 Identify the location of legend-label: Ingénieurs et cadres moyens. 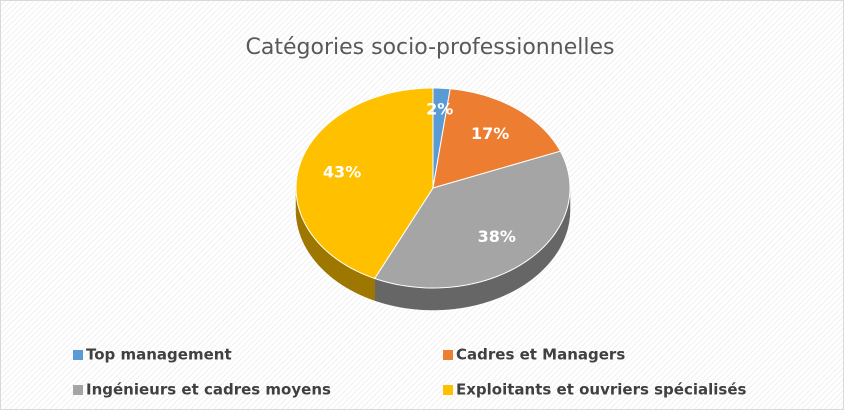
(208, 390).